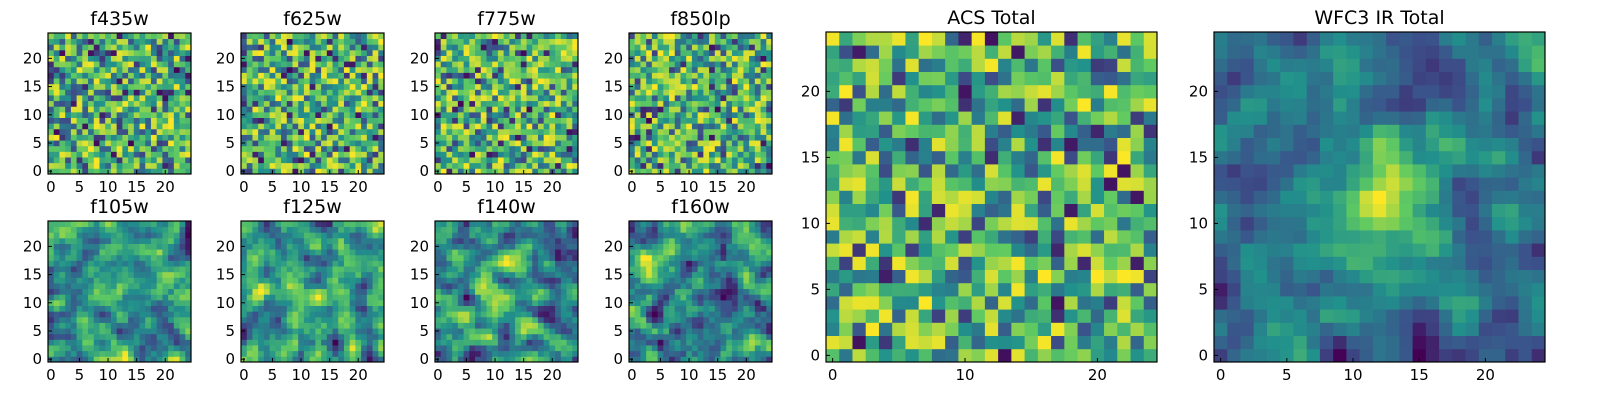 The height and width of the screenshot is (400, 1600). Describe the element at coordinates (419, 87) in the screenshot. I see `y-tick-label: 15` at that location.